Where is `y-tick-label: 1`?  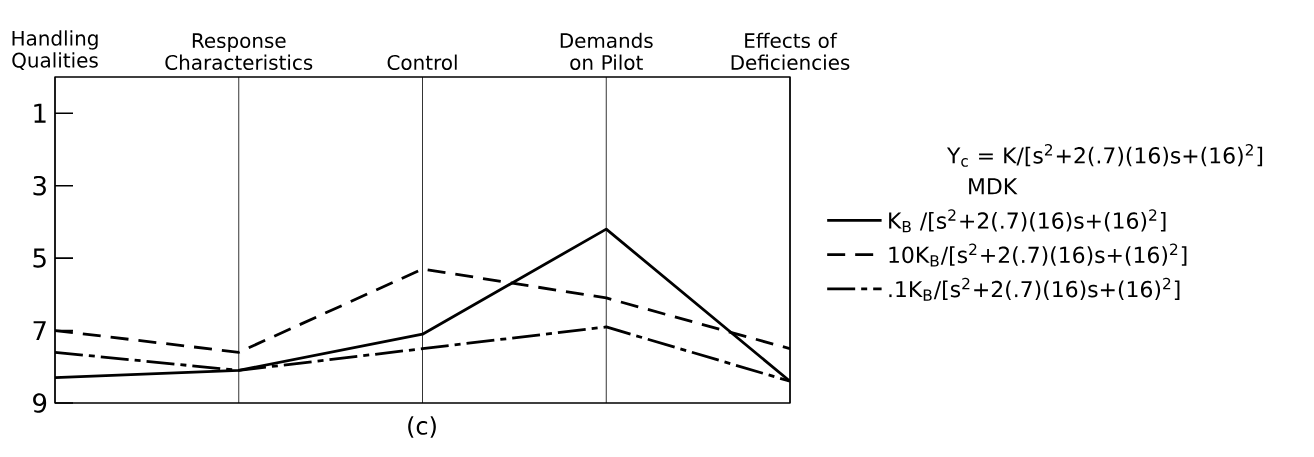
y-tick-label: 1 is located at coordinates (40, 113).